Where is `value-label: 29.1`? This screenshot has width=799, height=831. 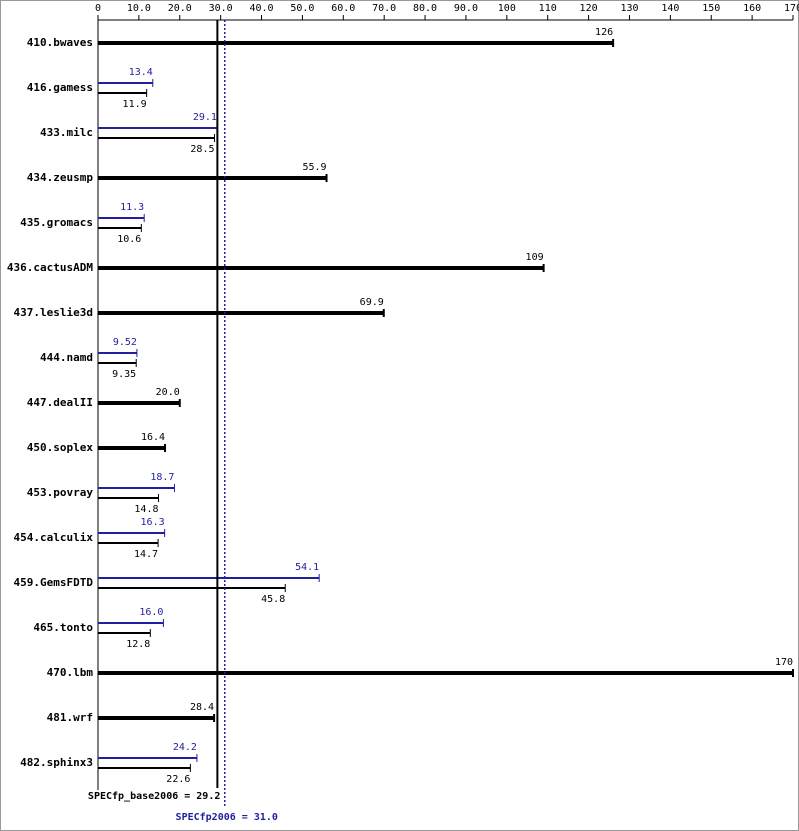
value-label: 29.1 is located at coordinates (205, 117).